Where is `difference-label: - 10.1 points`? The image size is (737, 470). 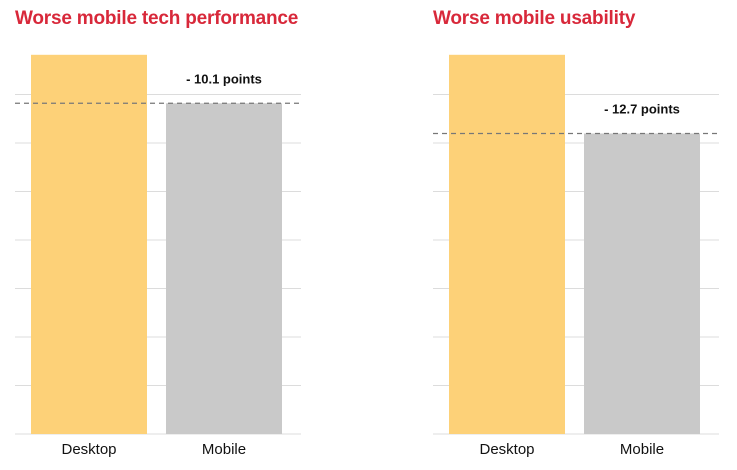
difference-label: - 10.1 points is located at coordinates (224, 78).